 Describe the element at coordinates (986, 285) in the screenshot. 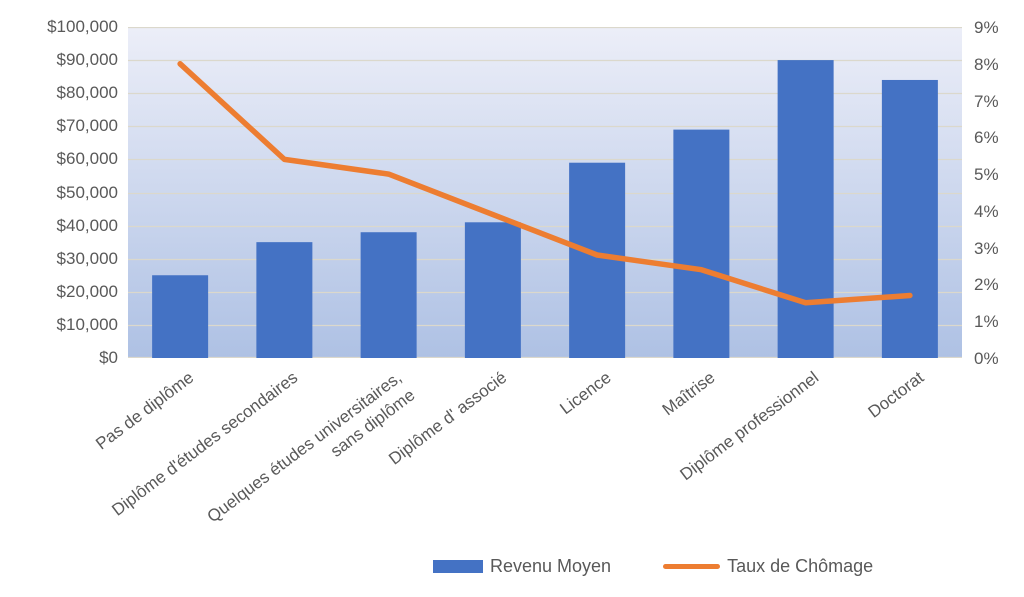

I see `right-axis-tick: 2%` at that location.